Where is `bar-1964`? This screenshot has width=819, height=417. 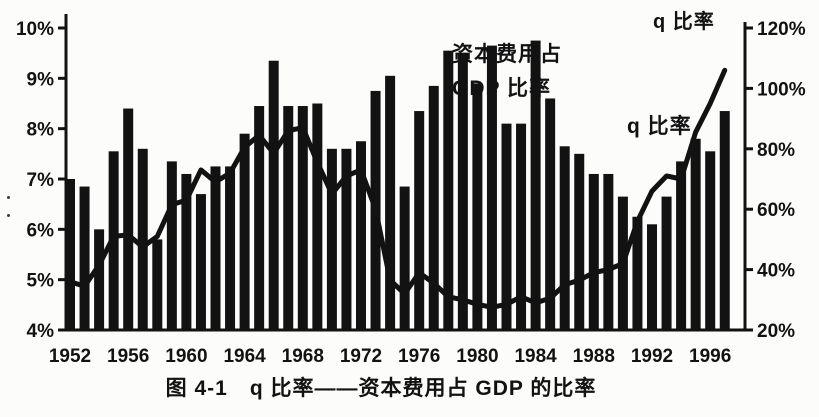 bar-1964 is located at coordinates (244, 231).